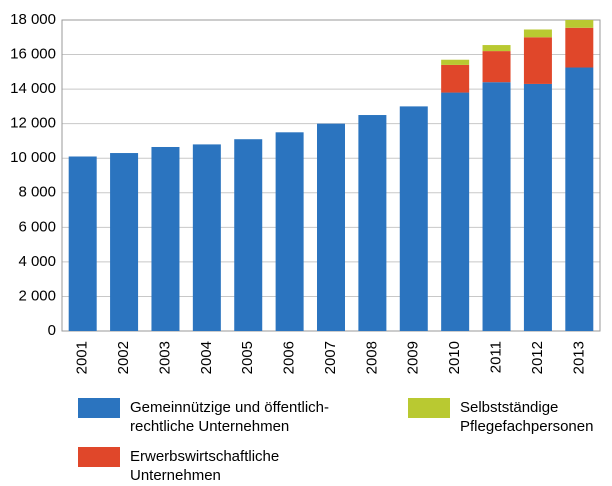 This screenshot has width=612, height=486. What do you see at coordinates (371, 357) in the screenshot?
I see `x-tick-label: 2008` at bounding box center [371, 357].